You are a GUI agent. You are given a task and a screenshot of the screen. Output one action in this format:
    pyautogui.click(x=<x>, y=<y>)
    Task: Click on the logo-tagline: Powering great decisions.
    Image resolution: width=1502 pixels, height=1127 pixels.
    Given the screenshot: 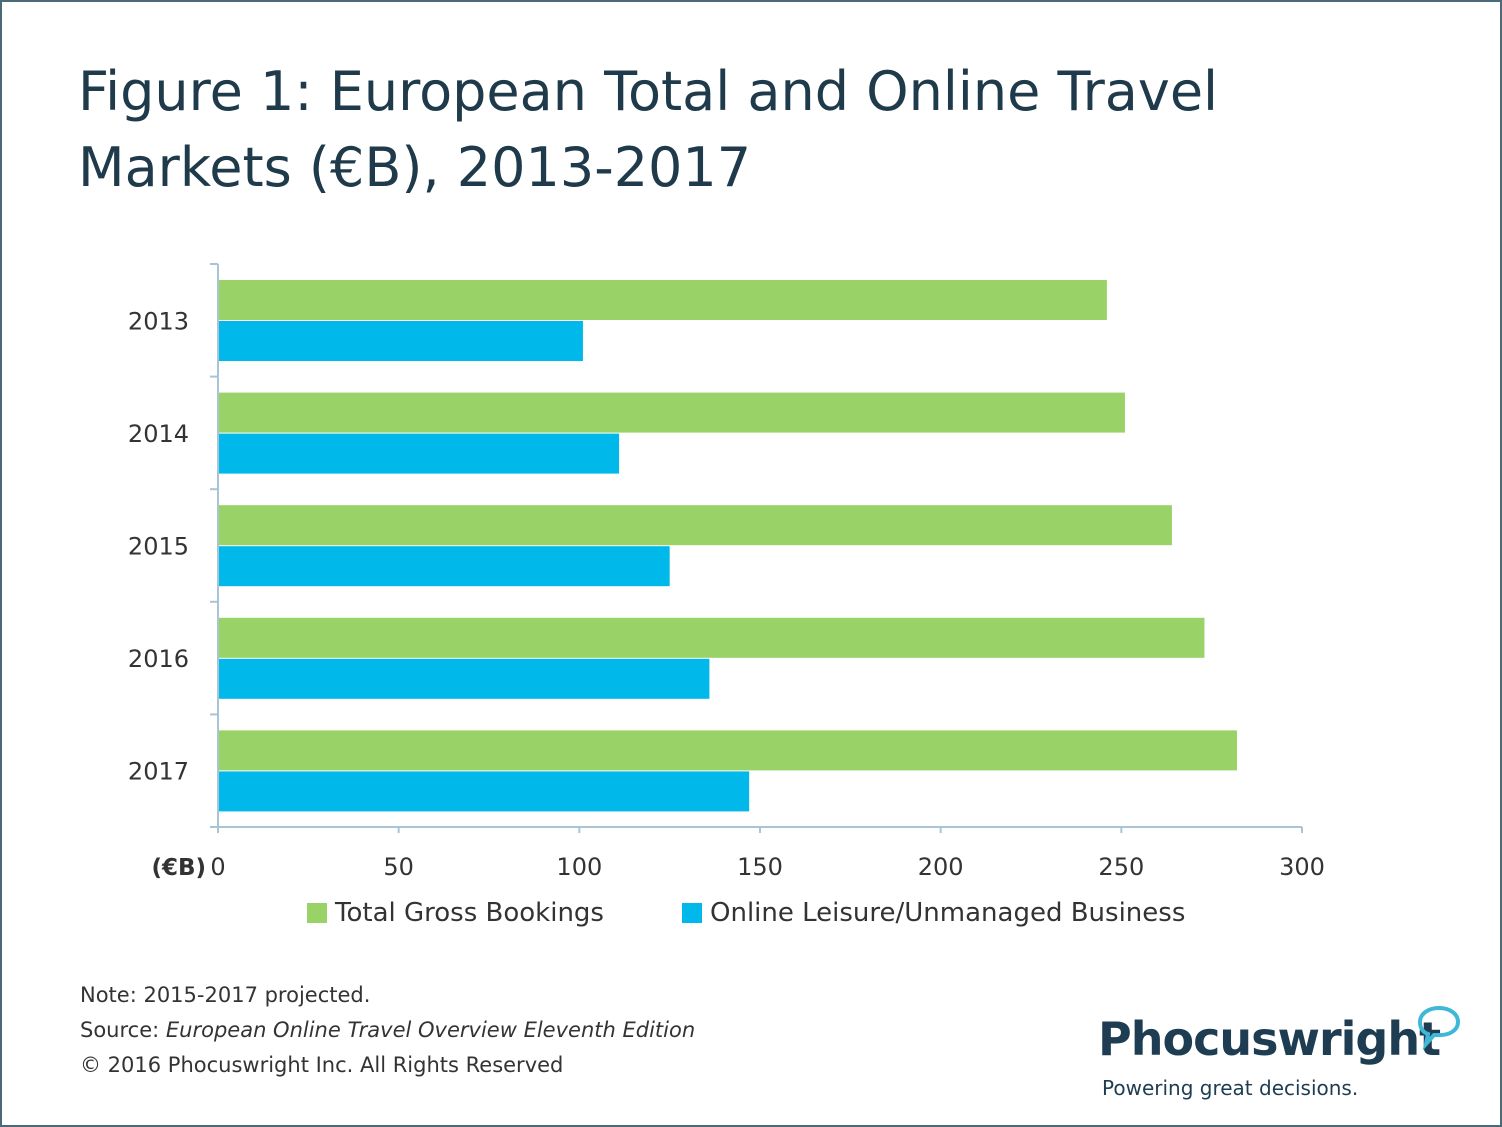 What is the action you would take?
    pyautogui.click(x=1230, y=1088)
    